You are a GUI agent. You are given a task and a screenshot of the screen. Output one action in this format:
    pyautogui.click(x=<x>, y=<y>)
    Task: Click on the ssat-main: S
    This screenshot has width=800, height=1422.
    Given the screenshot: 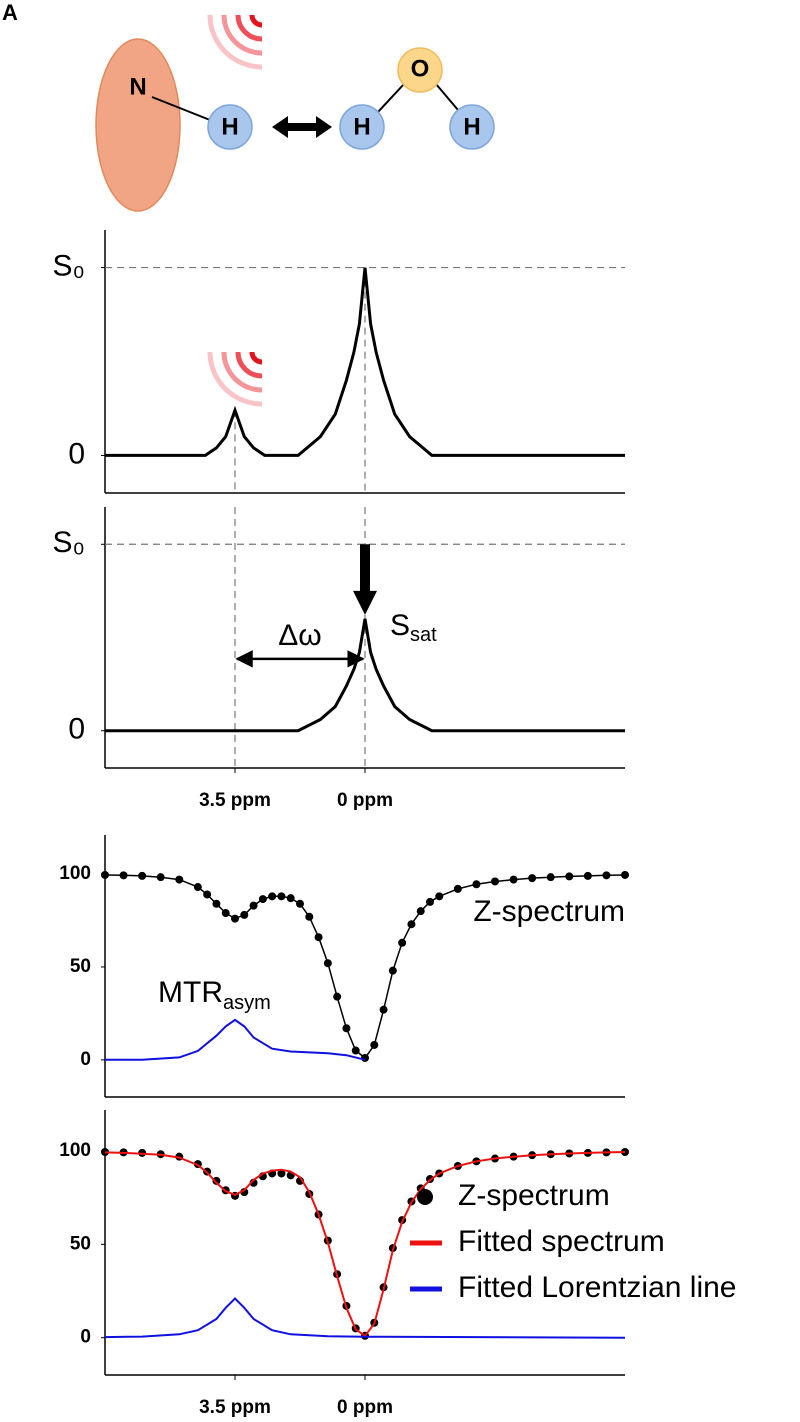 What is the action you would take?
    pyautogui.click(x=400, y=625)
    